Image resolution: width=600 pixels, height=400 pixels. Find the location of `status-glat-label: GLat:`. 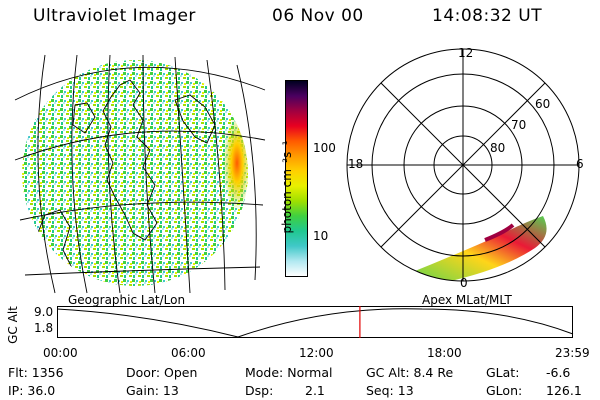

status-glat-label: GLat: is located at coordinates (503, 372).